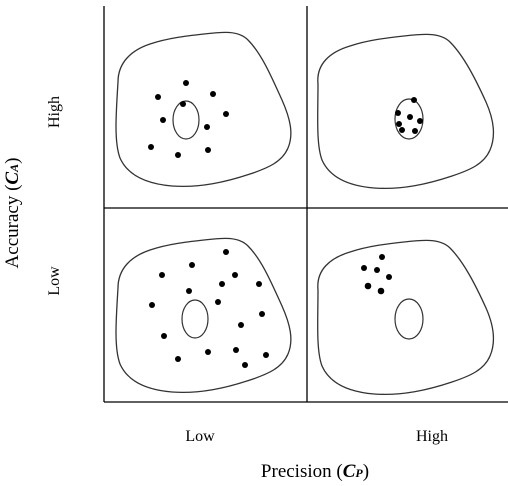 This screenshot has width=508, height=486. What do you see at coordinates (432, 436) in the screenshot?
I see `x-tick-high: High` at bounding box center [432, 436].